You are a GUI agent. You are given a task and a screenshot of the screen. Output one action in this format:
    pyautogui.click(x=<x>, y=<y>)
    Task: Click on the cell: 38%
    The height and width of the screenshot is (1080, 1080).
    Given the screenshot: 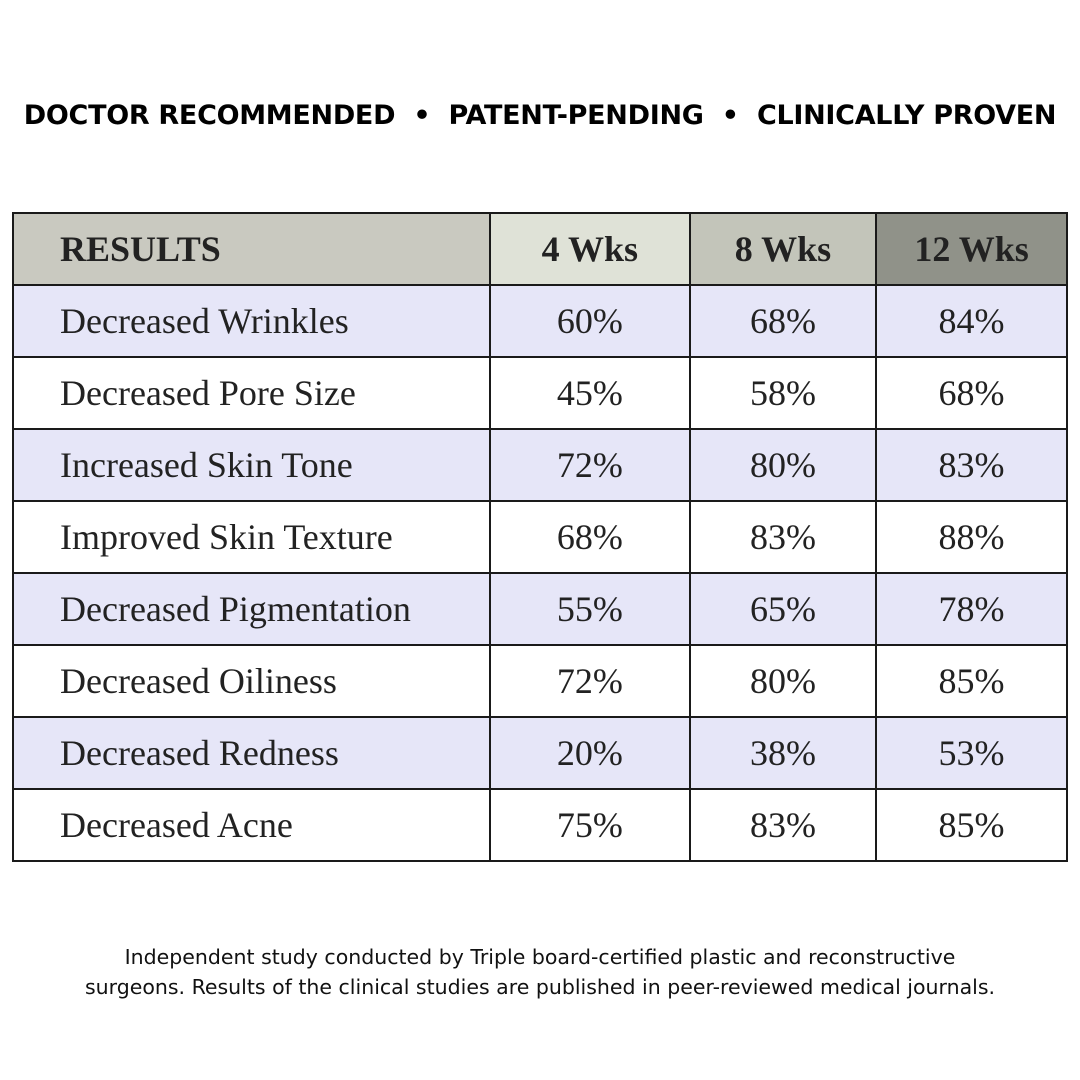 What is the action you would take?
    pyautogui.click(x=783, y=753)
    